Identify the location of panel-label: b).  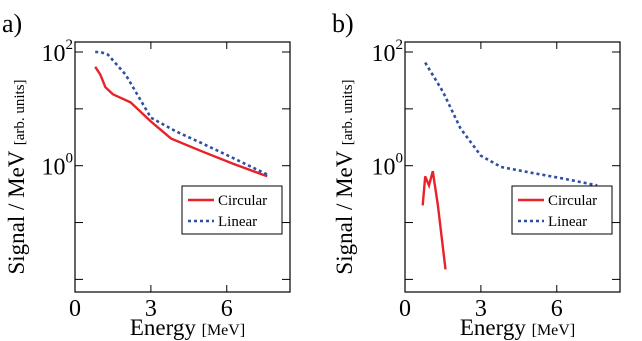
(343, 23).